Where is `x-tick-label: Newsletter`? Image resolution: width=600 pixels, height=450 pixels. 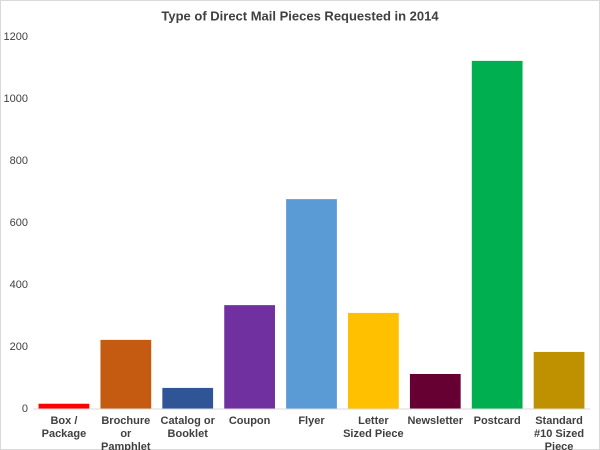
x-tick-label: Newsletter is located at coordinates (435, 421).